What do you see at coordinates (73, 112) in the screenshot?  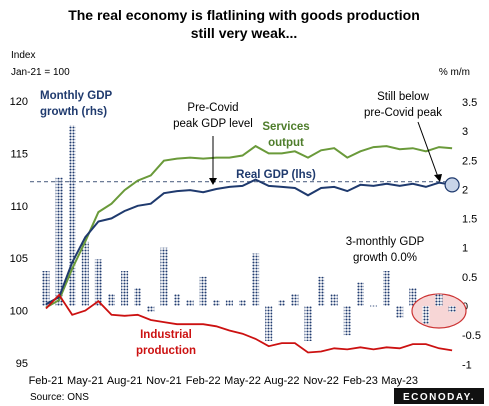 I see `ann-monthly-gdp-line-2: growth (rhs)` at bounding box center [73, 112].